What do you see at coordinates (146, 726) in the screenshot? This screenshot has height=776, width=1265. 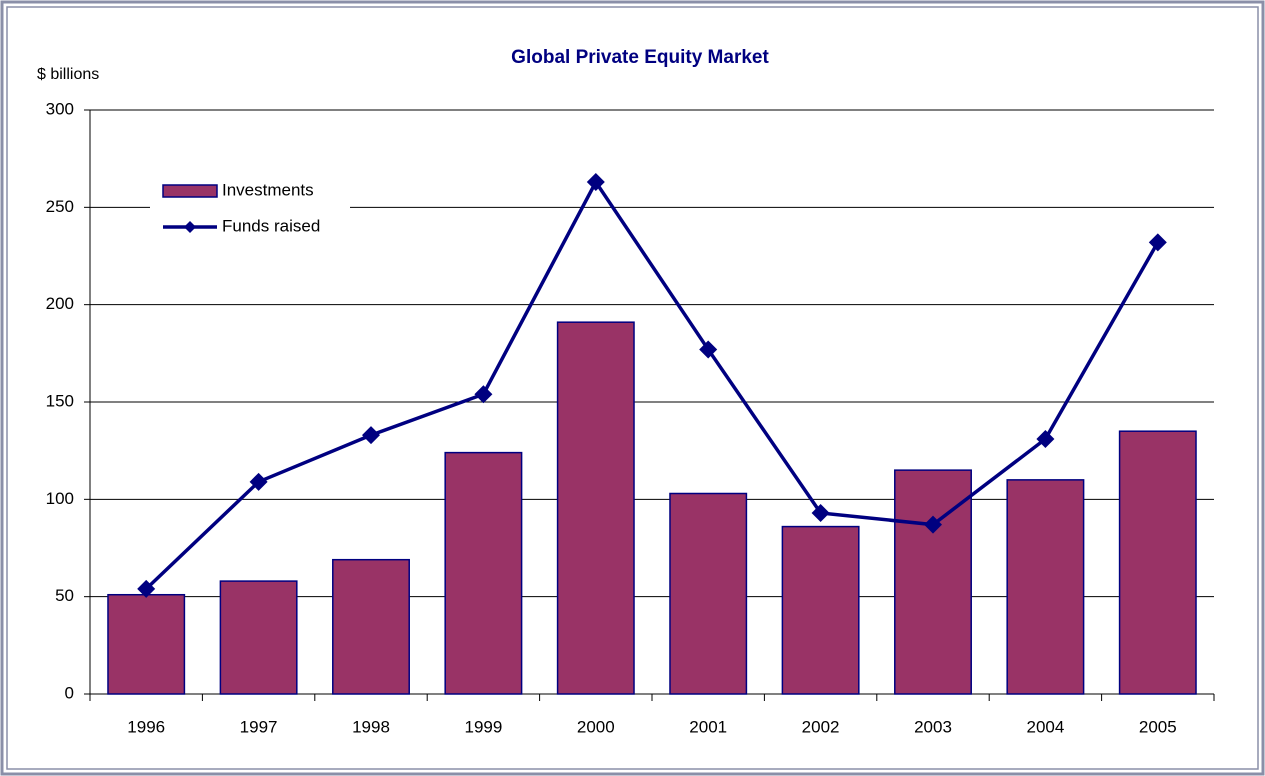 I see `x-tick-label: 1996` at bounding box center [146, 726].